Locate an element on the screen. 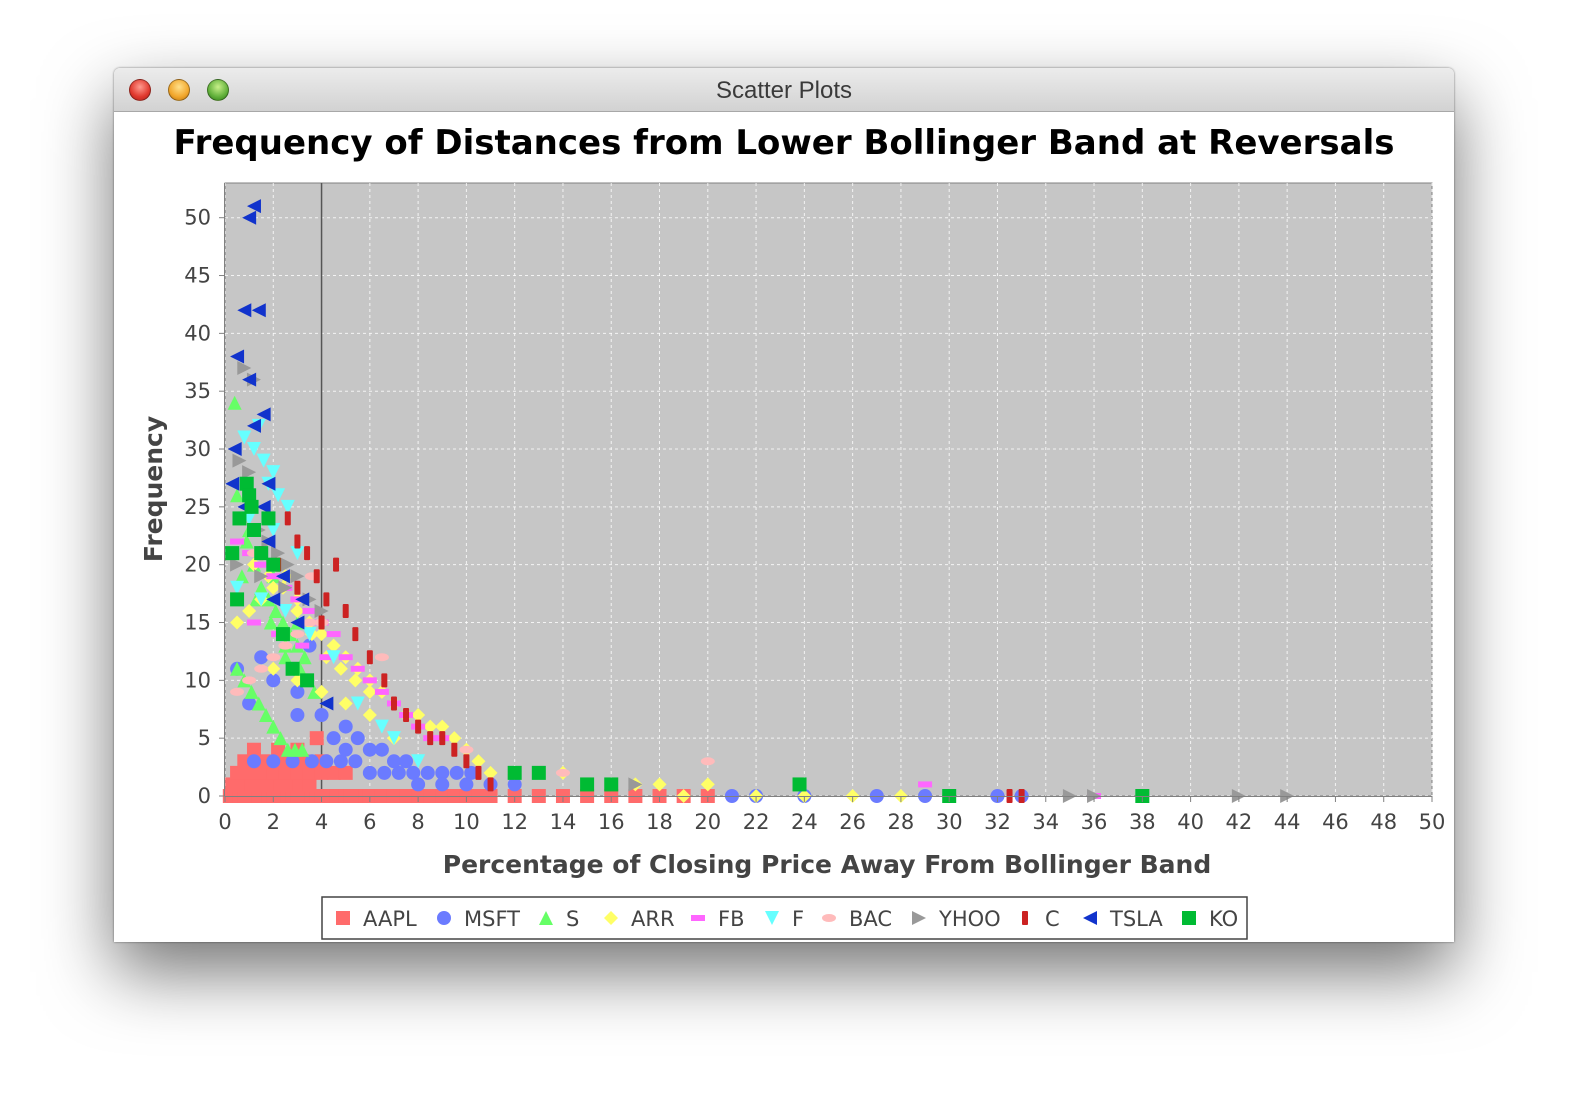  legend-item-aapl: AAPL is located at coordinates (376, 919).